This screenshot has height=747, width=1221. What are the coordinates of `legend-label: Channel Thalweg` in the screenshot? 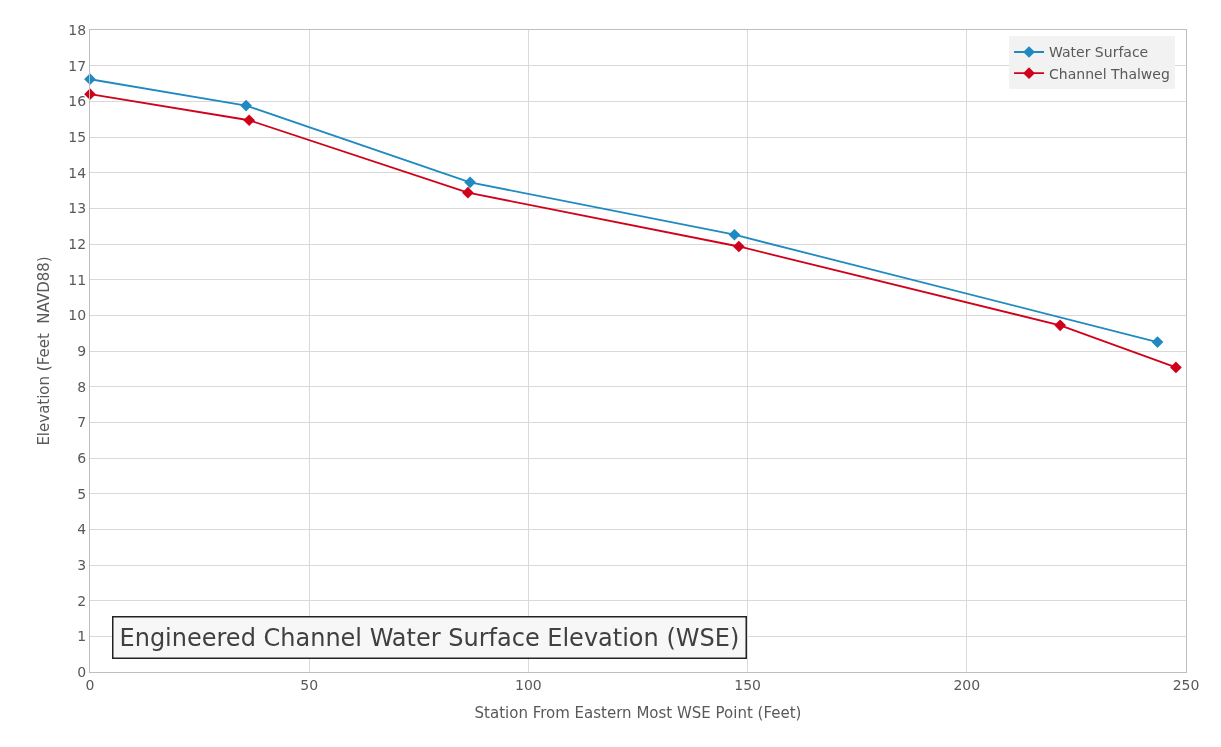 It's located at (1109, 73).